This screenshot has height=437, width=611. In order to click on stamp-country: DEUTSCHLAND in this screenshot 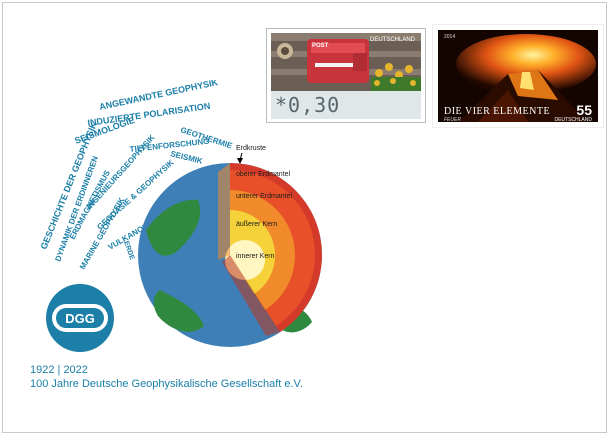, I will do `click(392, 40)`.